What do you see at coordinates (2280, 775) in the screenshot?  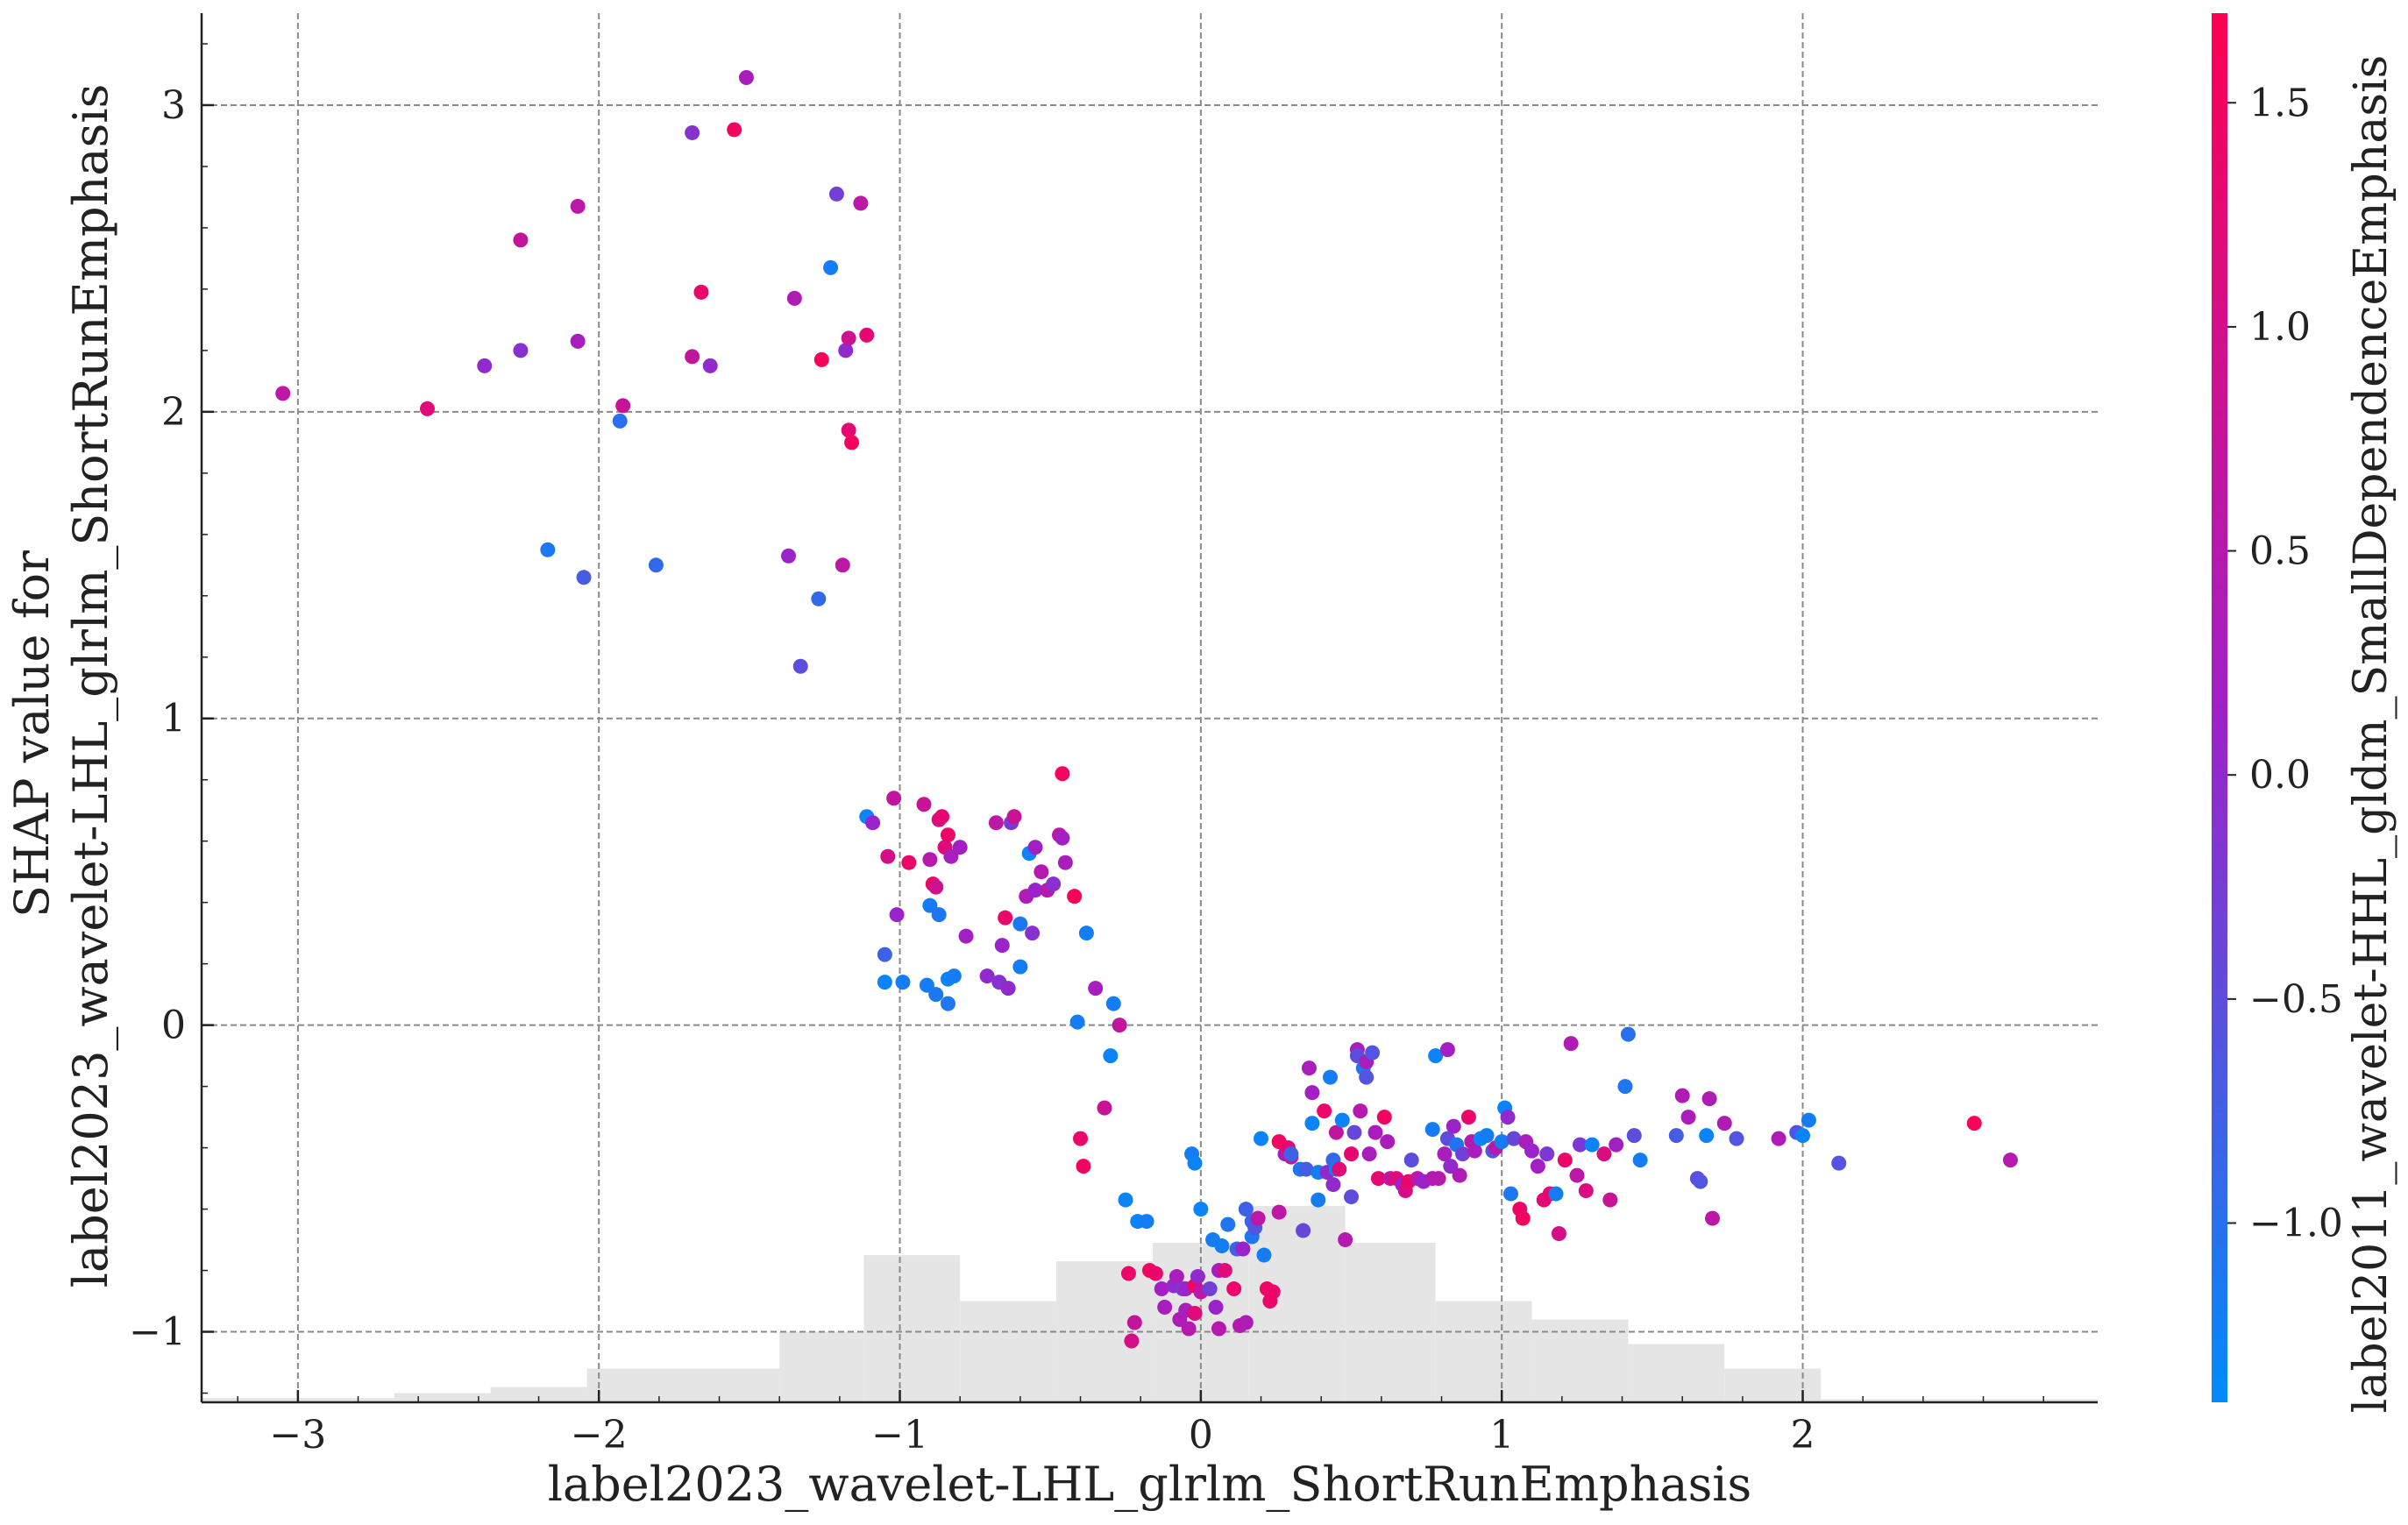 I see `colorbar-tick-label: 0.0` at bounding box center [2280, 775].